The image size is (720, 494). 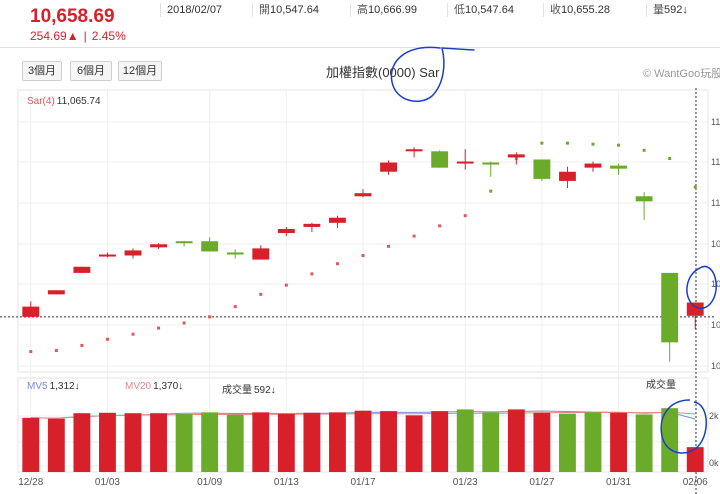 I want to click on volume-legend: 成交量 592↓, so click(x=249, y=388).